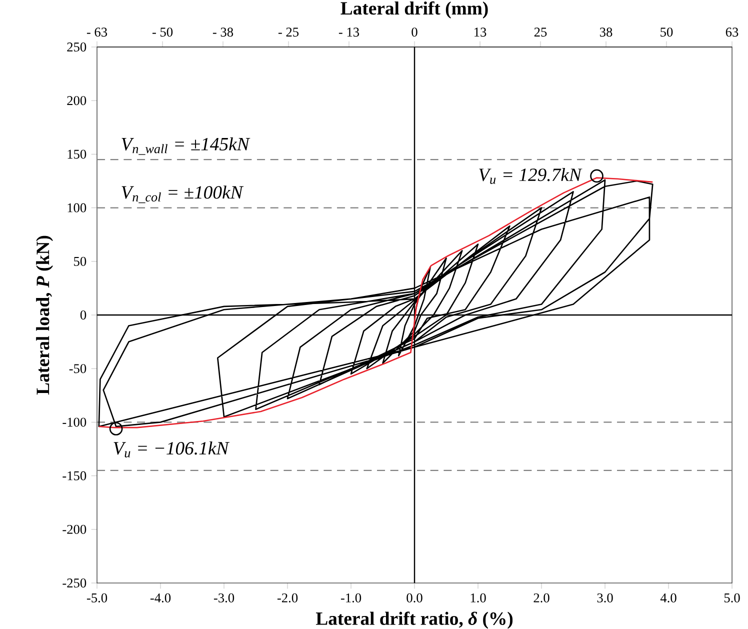  Describe the element at coordinates (77, 369) in the screenshot. I see `y-tick-label: -50` at that location.